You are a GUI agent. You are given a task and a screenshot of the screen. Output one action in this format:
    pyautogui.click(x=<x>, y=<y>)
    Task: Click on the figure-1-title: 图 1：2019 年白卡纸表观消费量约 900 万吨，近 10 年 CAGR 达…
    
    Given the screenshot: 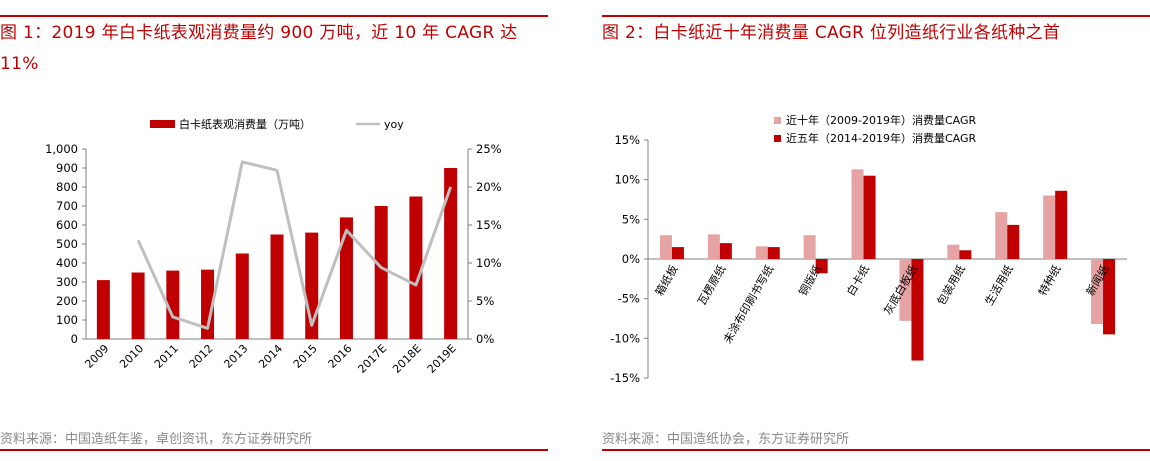 What is the action you would take?
    pyautogui.click(x=259, y=48)
    